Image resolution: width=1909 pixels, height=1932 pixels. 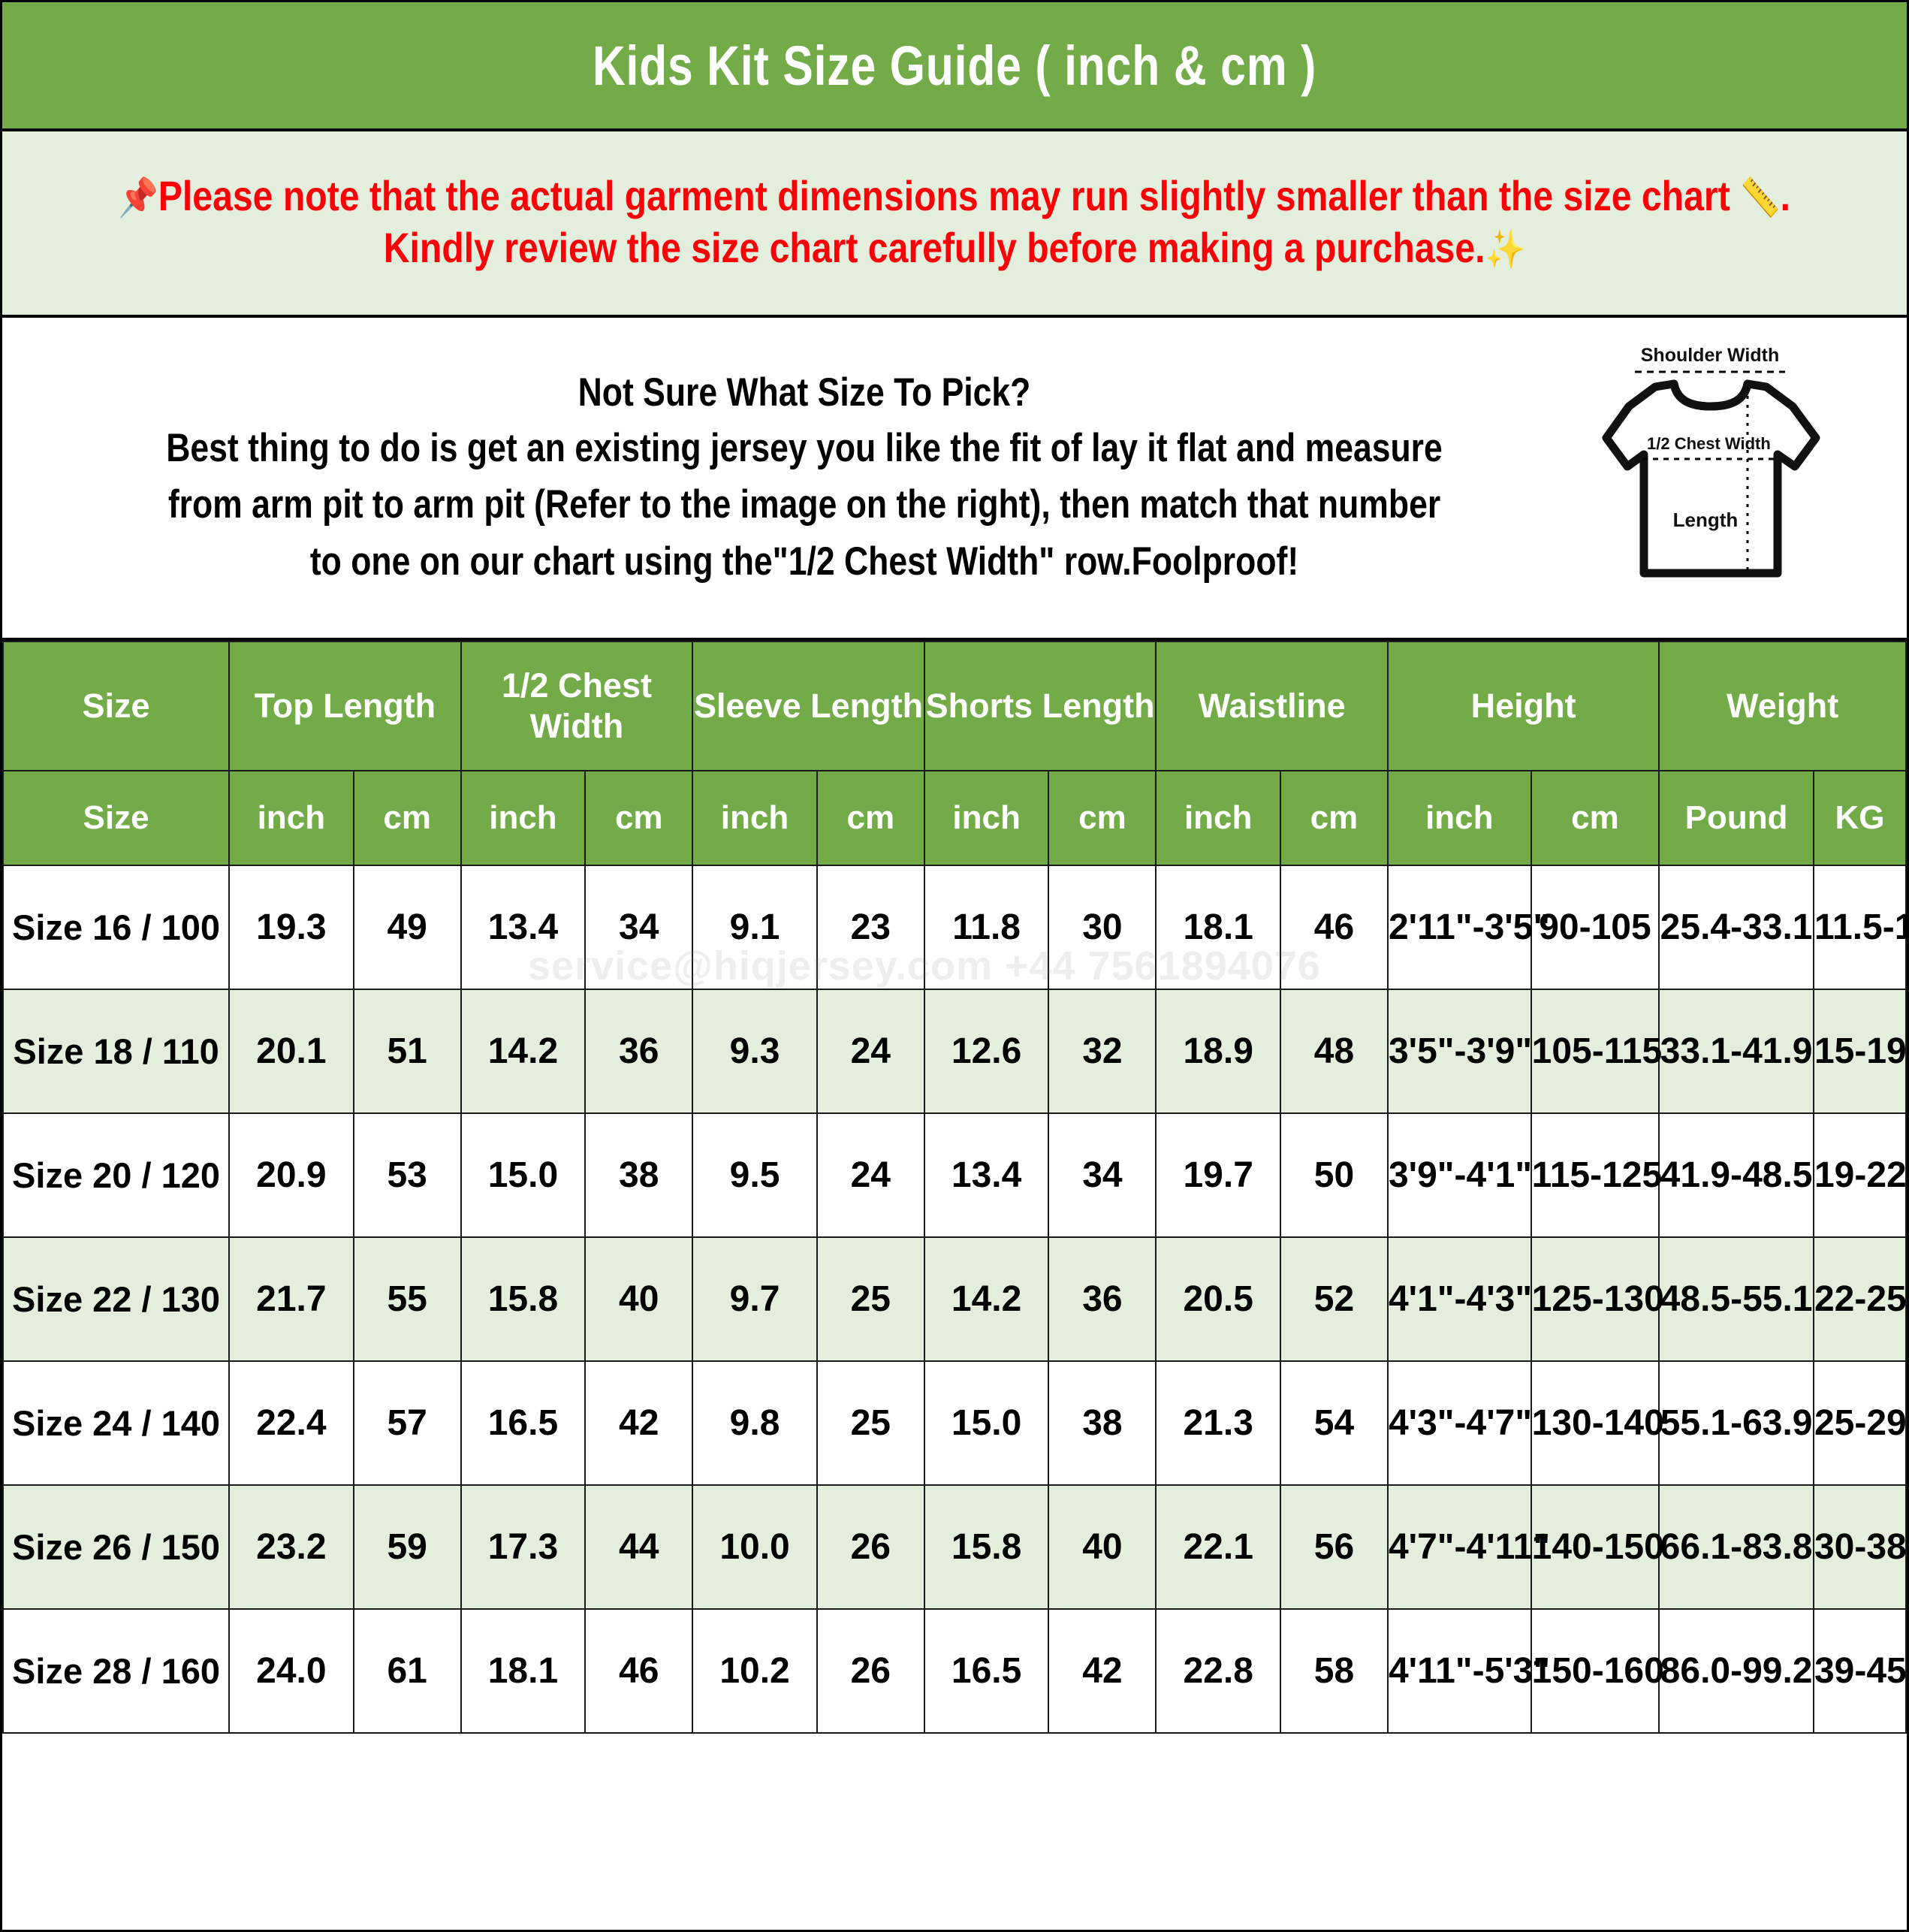 I want to click on cell-value: 41.9-48.5, so click(x=1736, y=1175).